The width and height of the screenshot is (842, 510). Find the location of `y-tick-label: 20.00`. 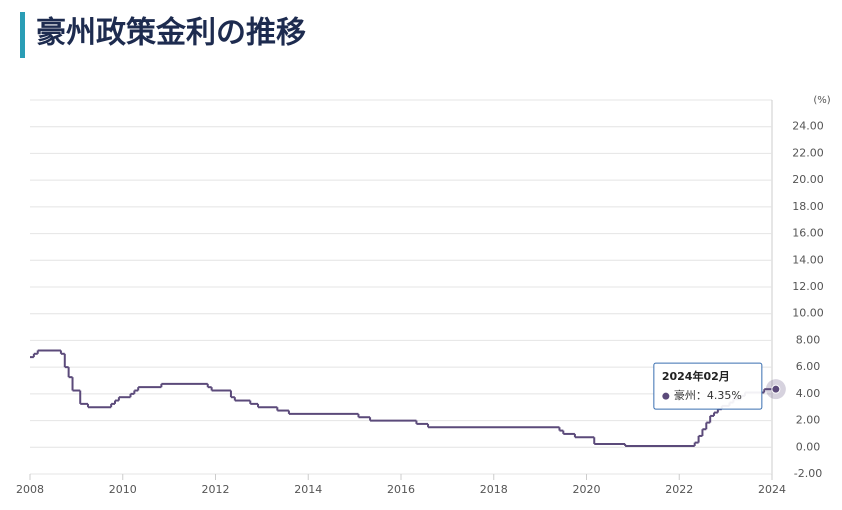

y-tick-label: 20.00 is located at coordinates (808, 179).